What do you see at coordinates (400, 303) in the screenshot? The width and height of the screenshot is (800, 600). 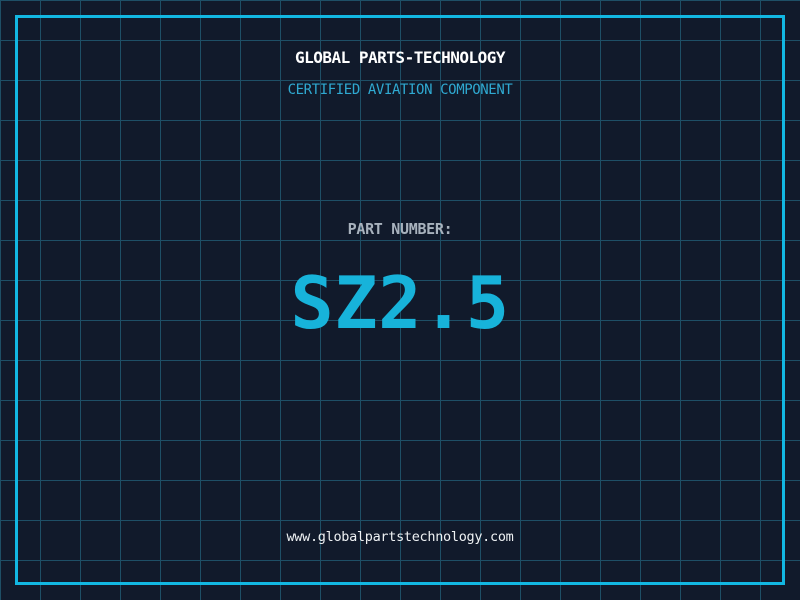 I see `part-number-value: SZ2.5` at bounding box center [400, 303].